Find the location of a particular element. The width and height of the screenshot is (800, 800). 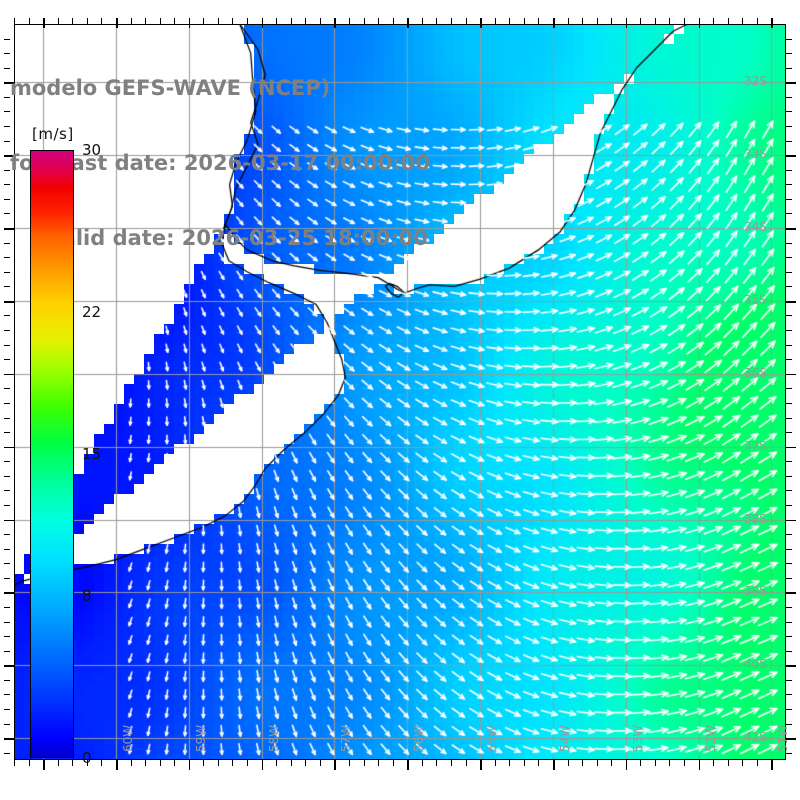

latitude-tick-label: 35S is located at coordinates (755, 299).